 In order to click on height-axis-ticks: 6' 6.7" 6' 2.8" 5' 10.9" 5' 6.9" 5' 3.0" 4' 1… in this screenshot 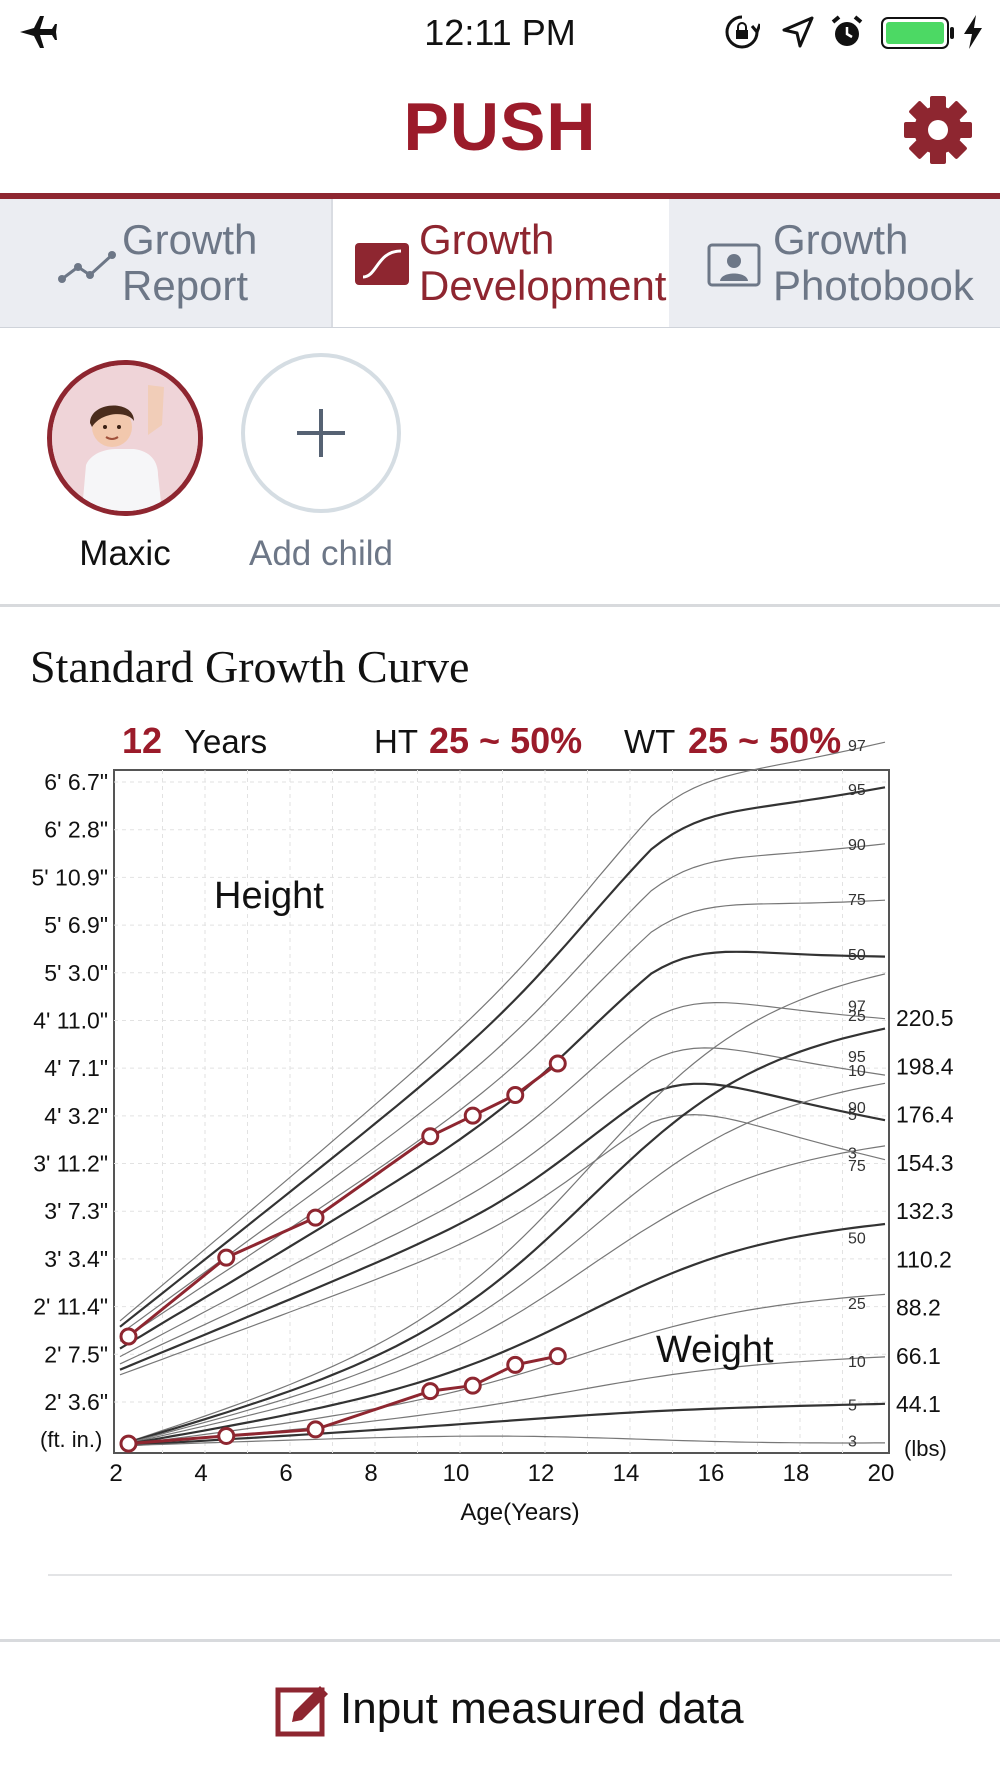, I will do `click(69, 1092)`.